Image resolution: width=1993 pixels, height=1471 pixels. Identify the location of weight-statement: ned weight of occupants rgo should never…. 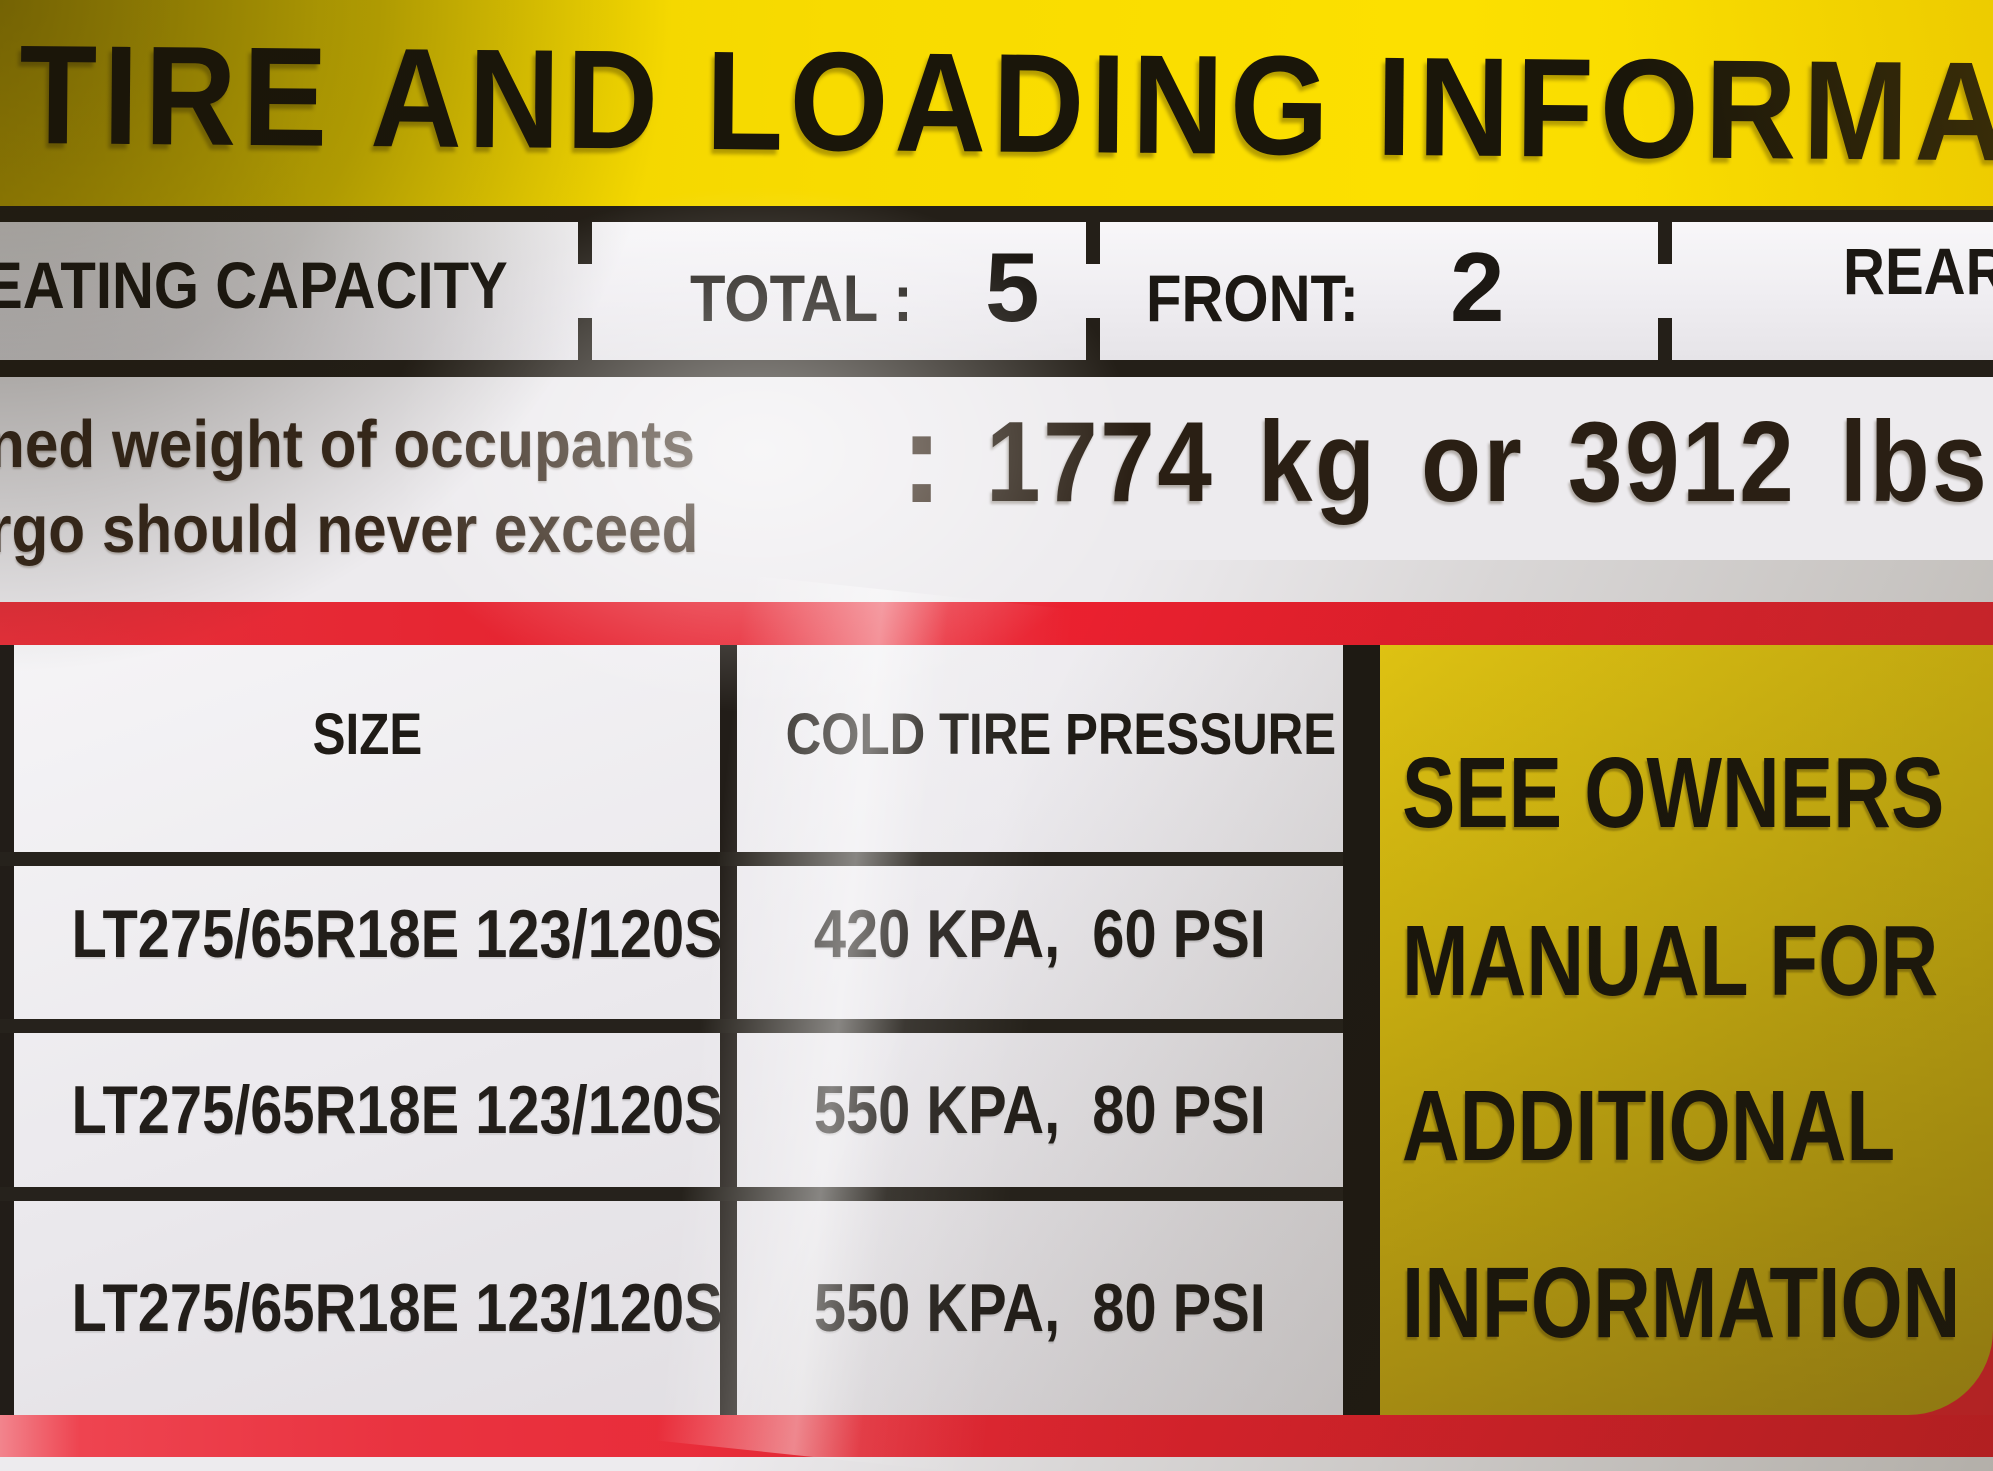
(349, 487).